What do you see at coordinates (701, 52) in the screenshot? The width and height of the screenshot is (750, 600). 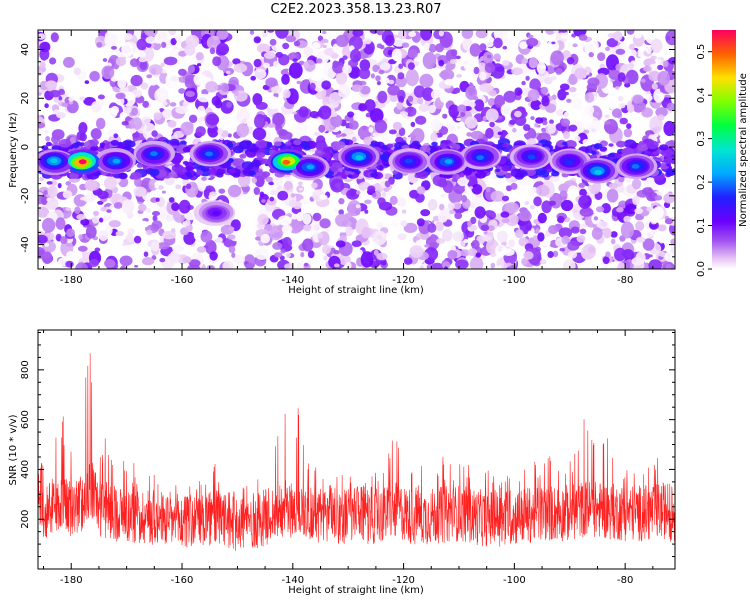 I see `colorbar-tick-label: 0.5` at bounding box center [701, 52].